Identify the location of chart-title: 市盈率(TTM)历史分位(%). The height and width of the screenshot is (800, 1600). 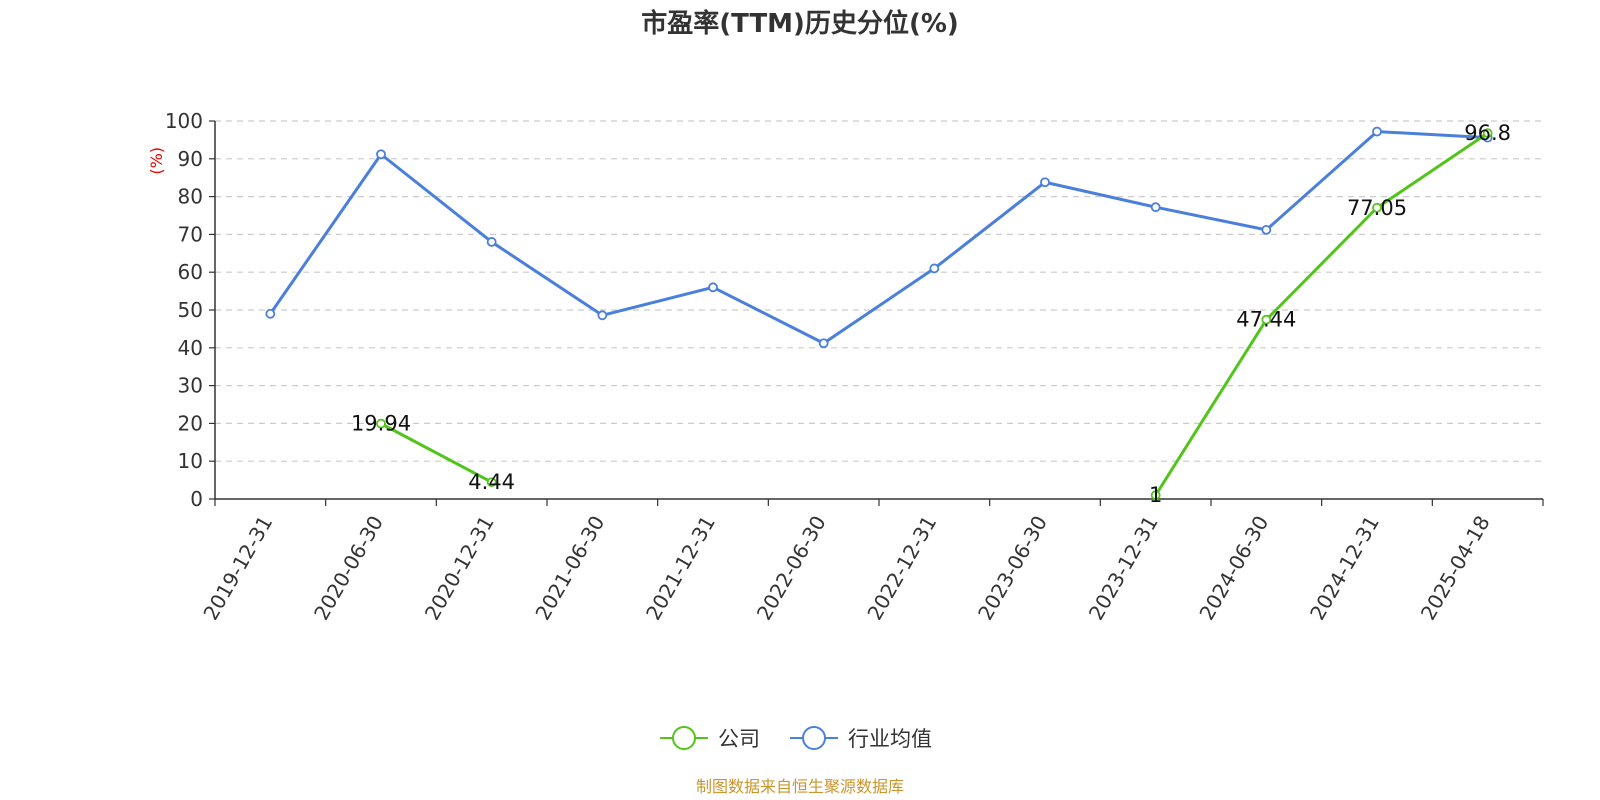
(800, 23).